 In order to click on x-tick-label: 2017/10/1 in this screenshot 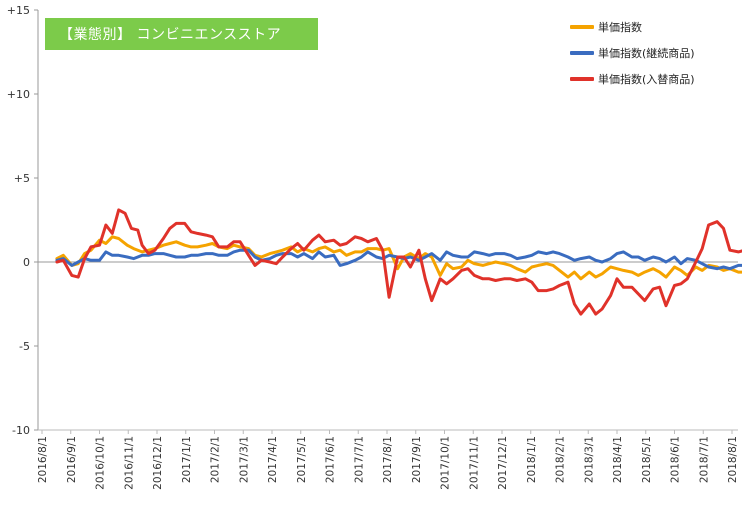, I will do `click(446, 463)`.